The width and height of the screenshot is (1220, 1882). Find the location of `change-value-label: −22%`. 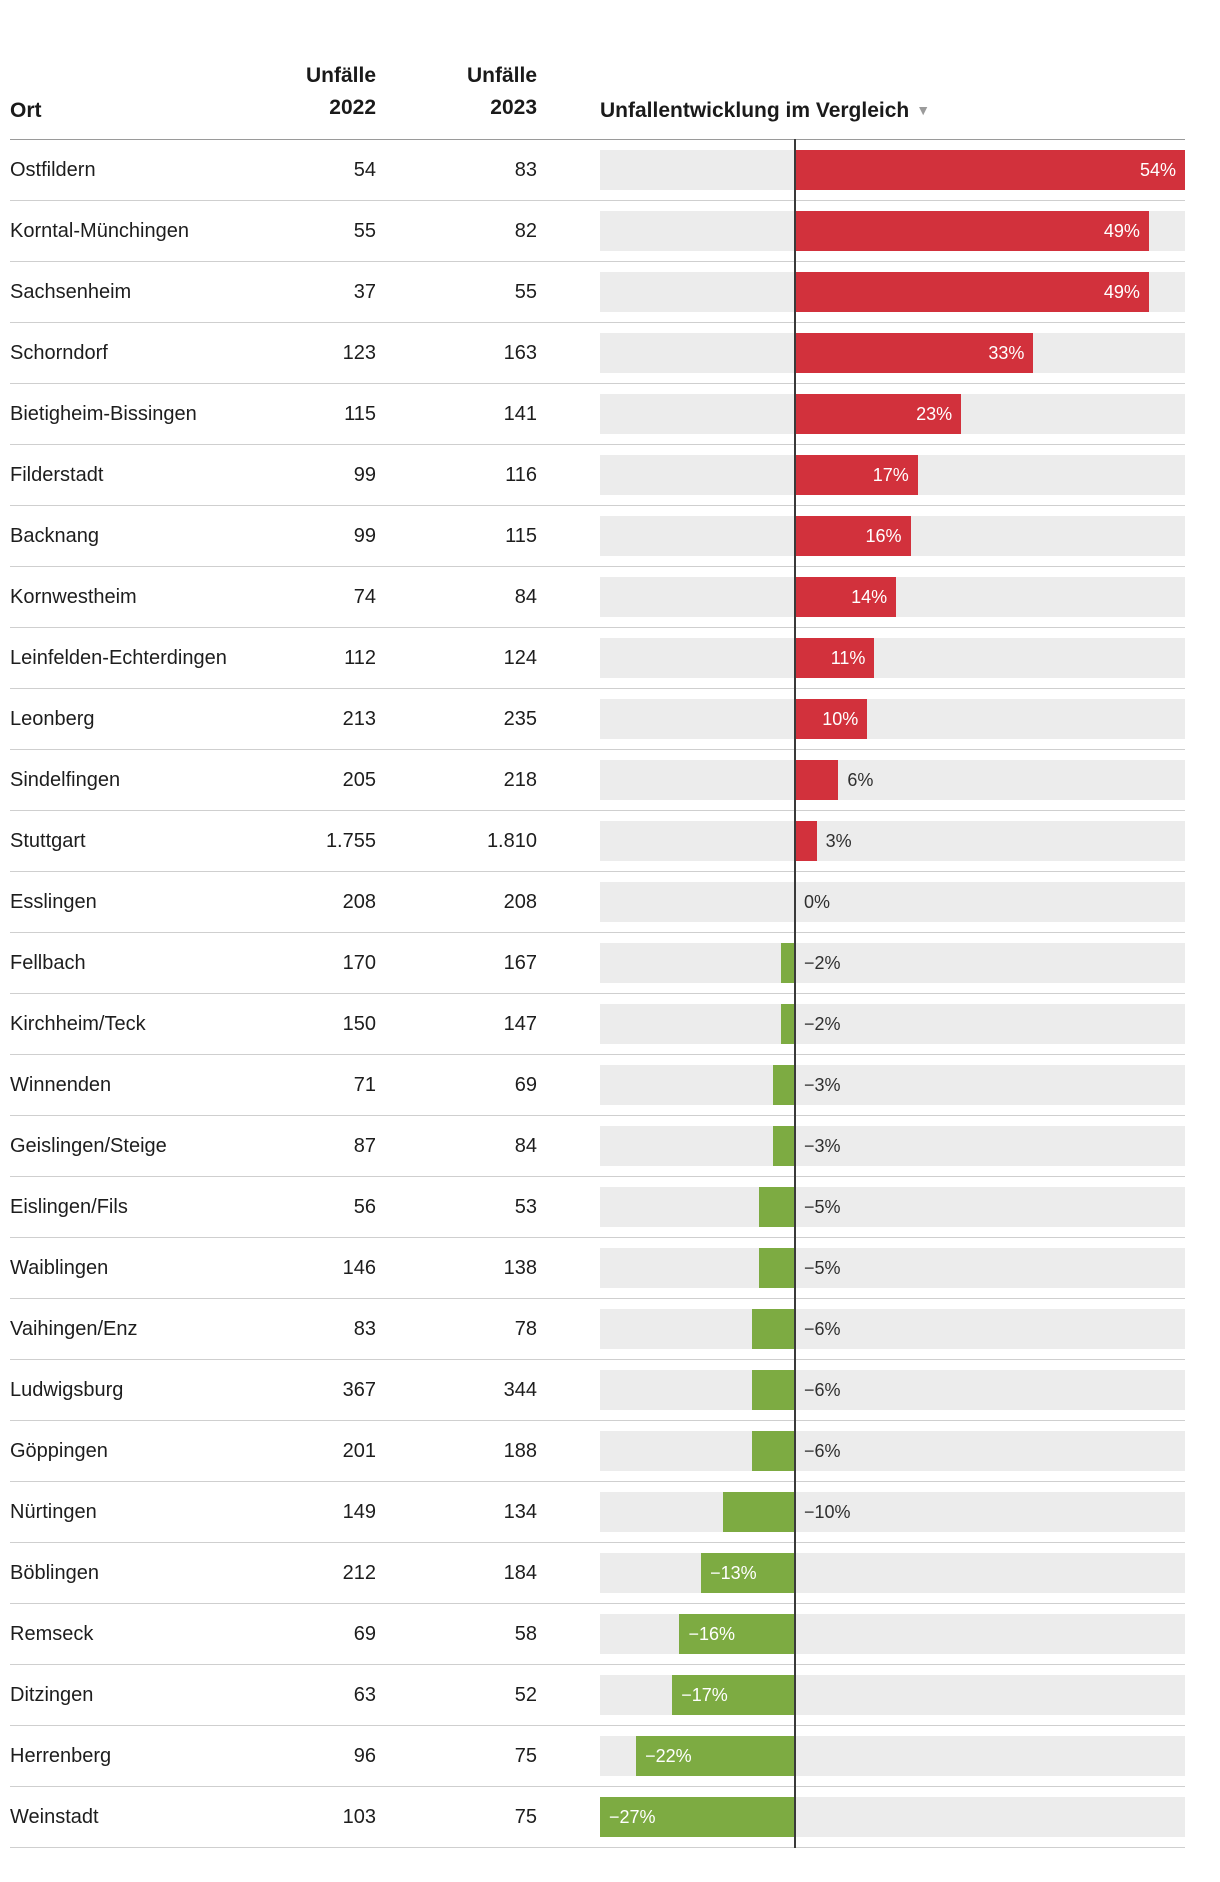

change-value-label: −22% is located at coordinates (668, 1756).